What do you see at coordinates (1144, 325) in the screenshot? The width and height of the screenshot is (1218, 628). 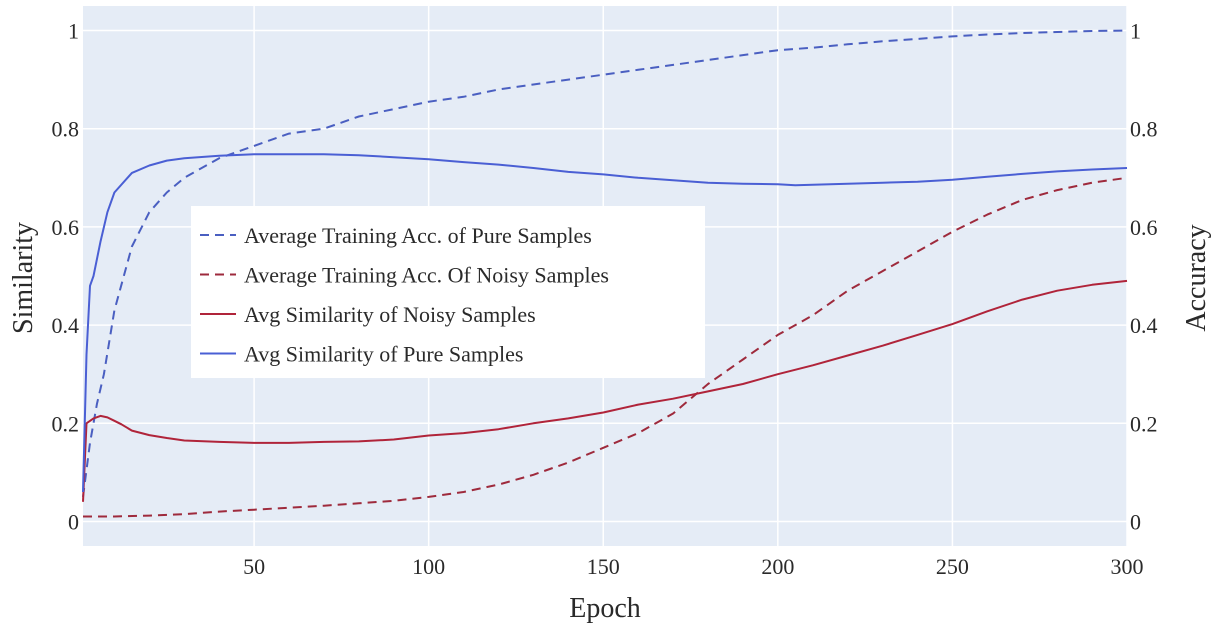 I see `y-right-tick-label: 0.4` at bounding box center [1144, 325].